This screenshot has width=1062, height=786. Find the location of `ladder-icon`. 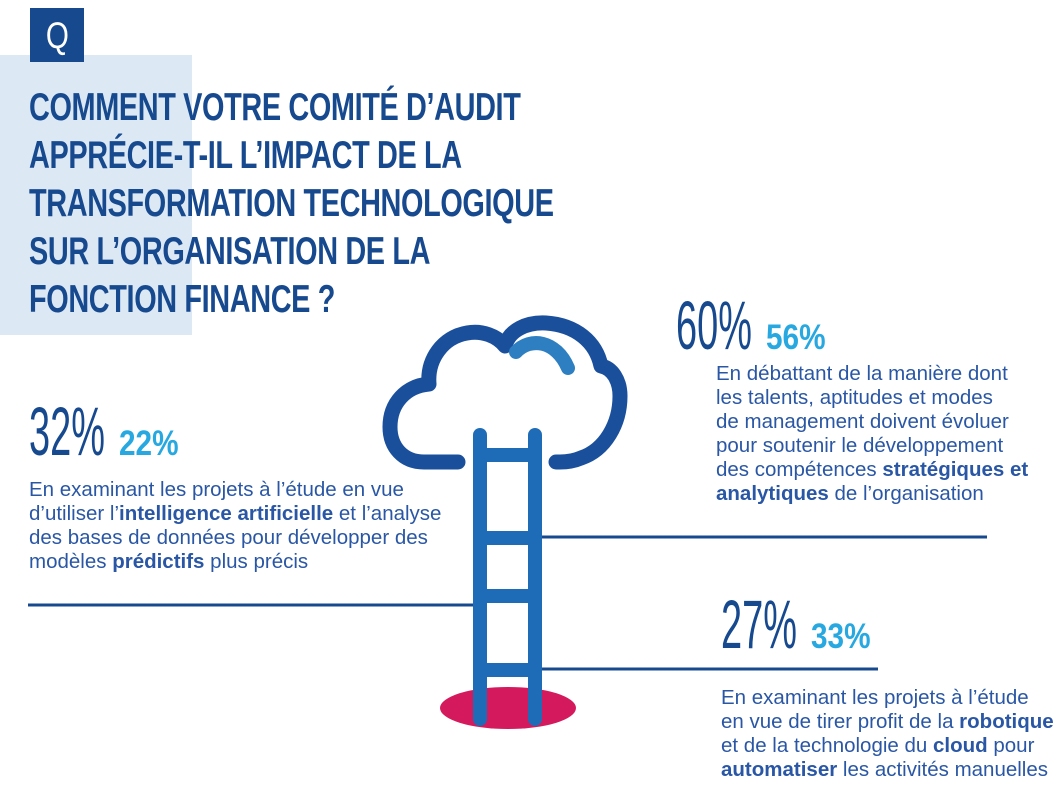

ladder-icon is located at coordinates (507, 577).